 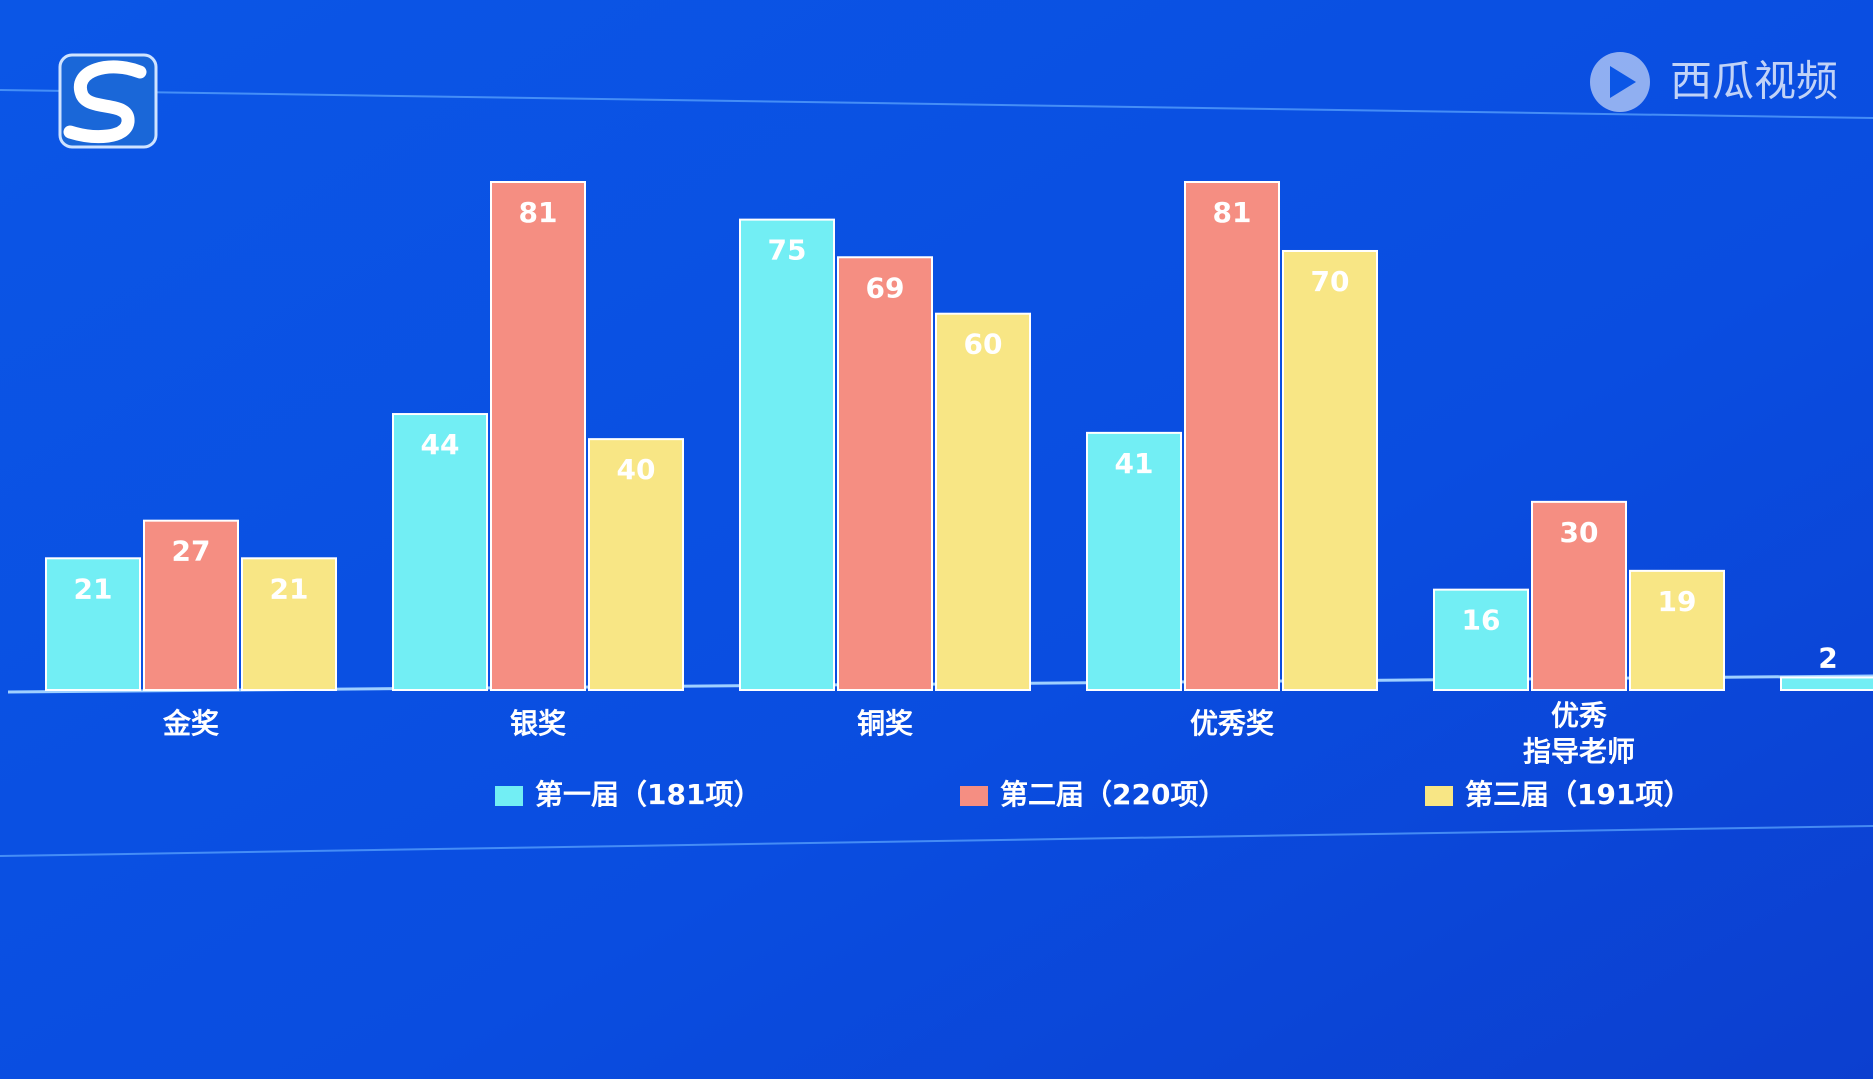 What do you see at coordinates (1677, 601) in the screenshot?
I see `value-label: 19` at bounding box center [1677, 601].